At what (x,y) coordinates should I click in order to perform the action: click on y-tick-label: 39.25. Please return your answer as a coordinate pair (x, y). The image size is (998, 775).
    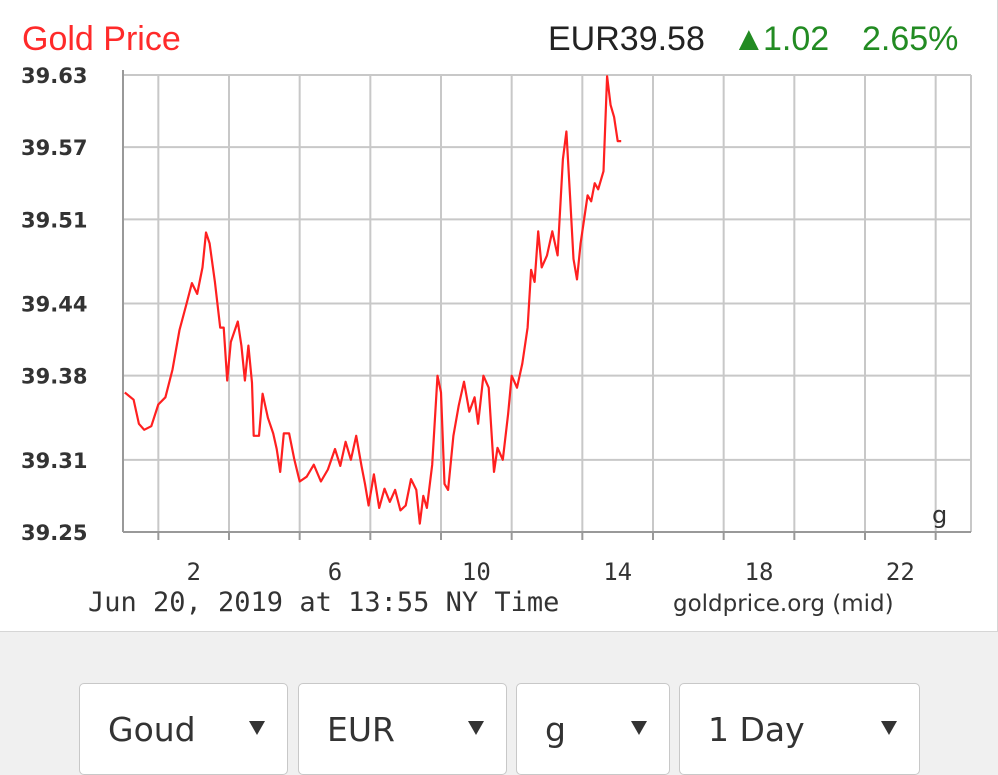
    Looking at the image, I should click on (54, 533).